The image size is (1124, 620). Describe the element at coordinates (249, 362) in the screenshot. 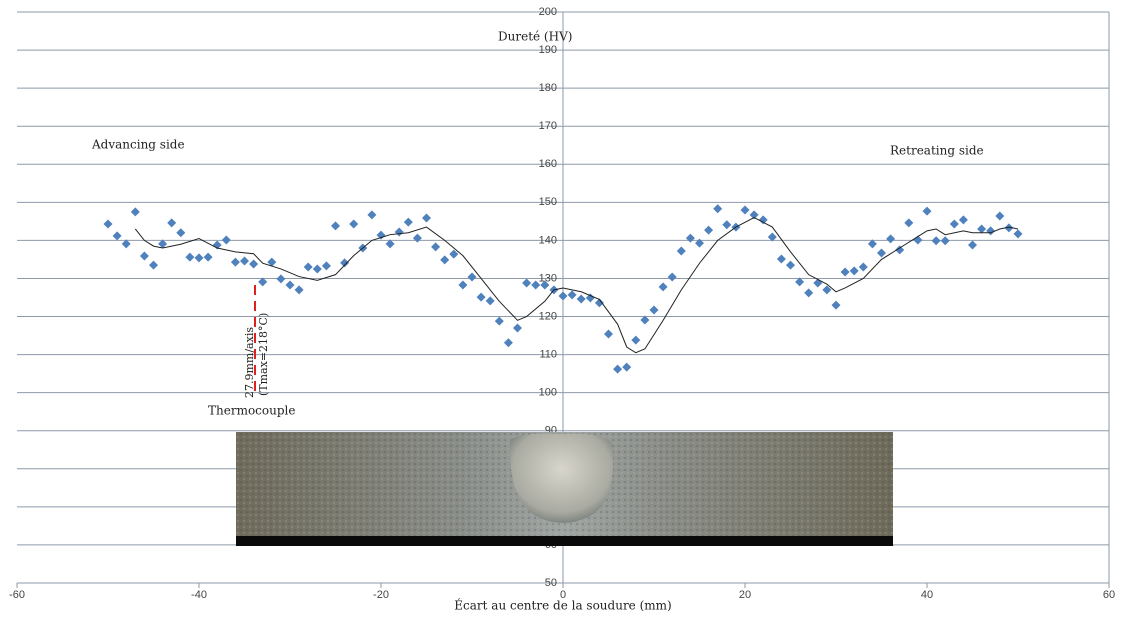

I see `annotation: 27.9mm/axis` at that location.